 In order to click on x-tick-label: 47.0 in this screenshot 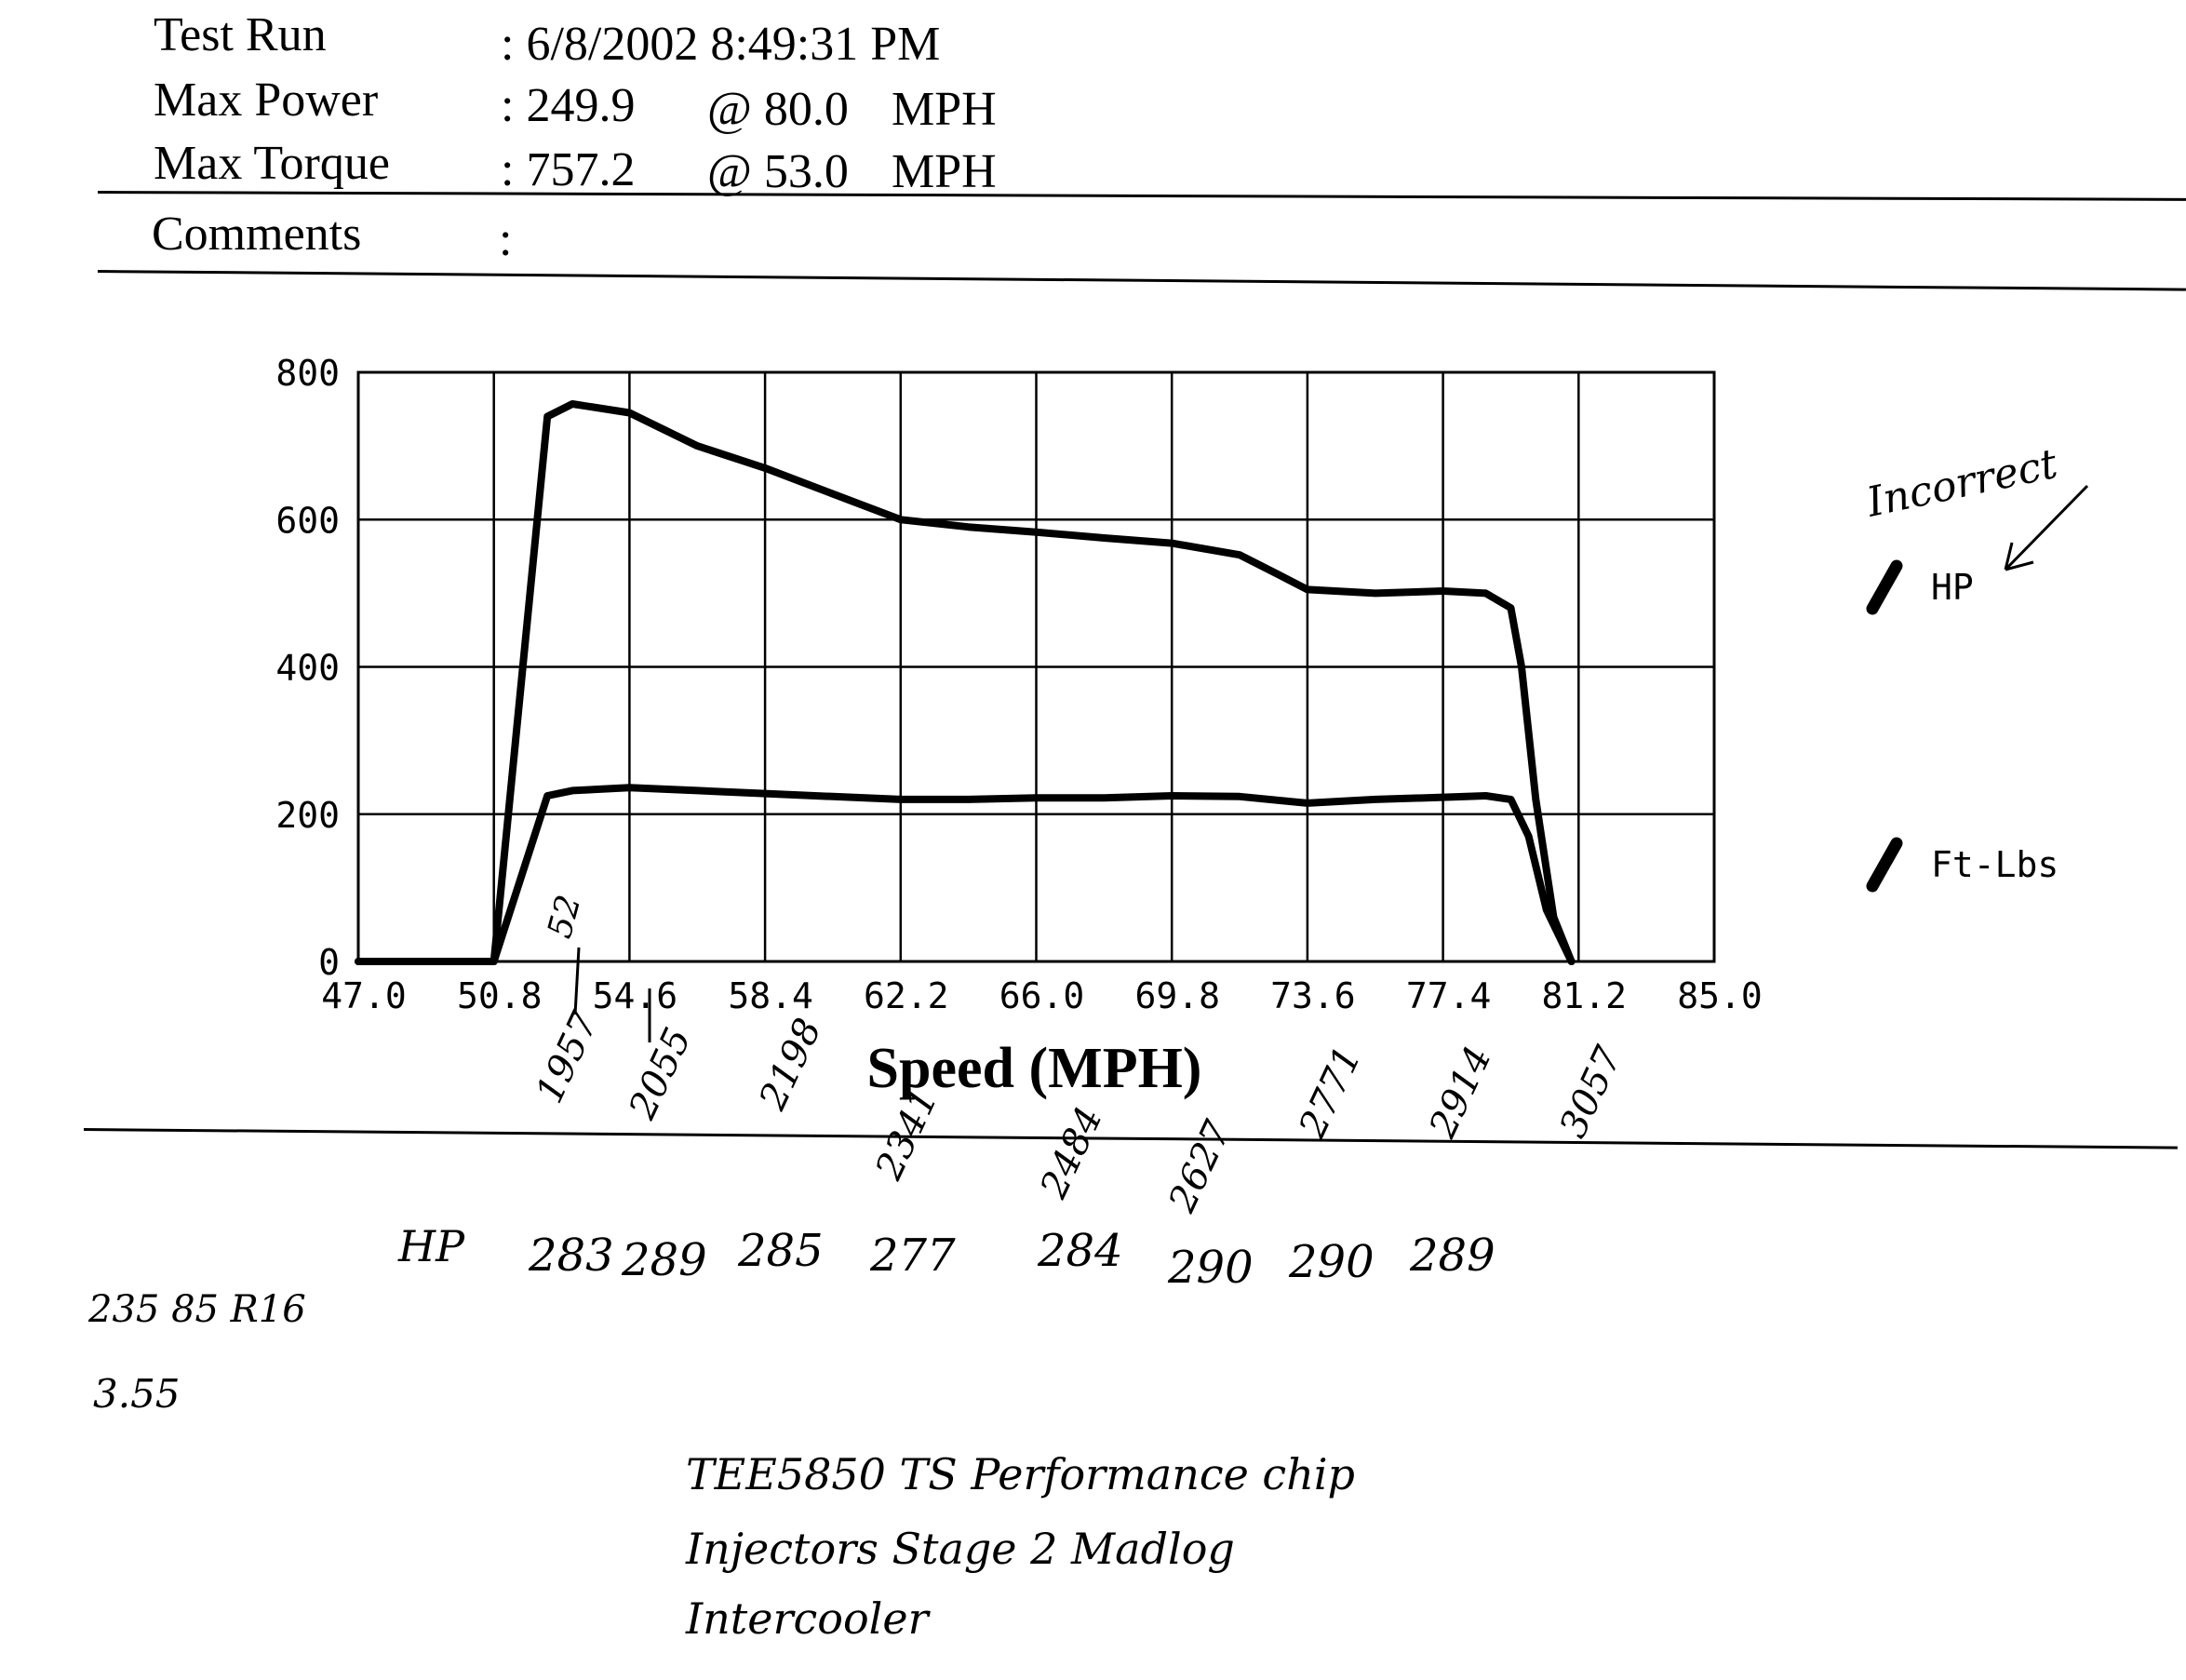, I will do `click(364, 995)`.